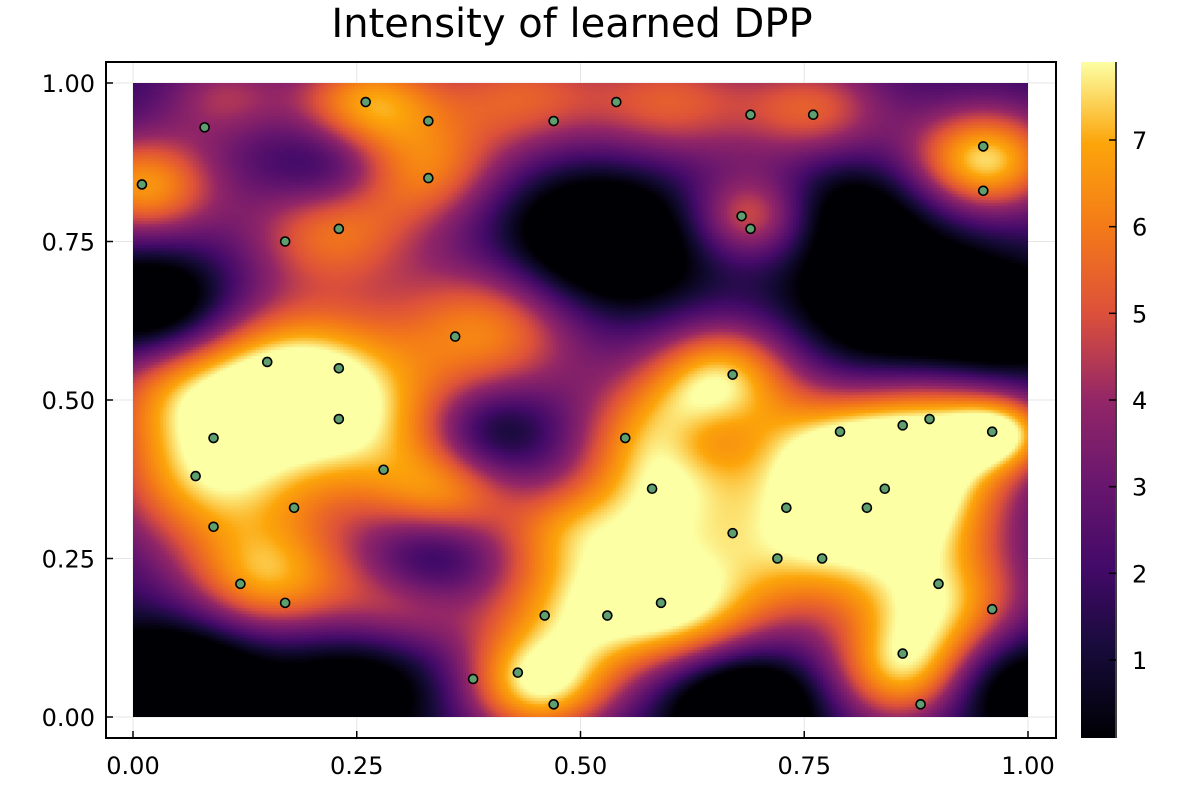  Describe the element at coordinates (1139, 228) in the screenshot. I see `colorbar-tick-label: 6` at that location.